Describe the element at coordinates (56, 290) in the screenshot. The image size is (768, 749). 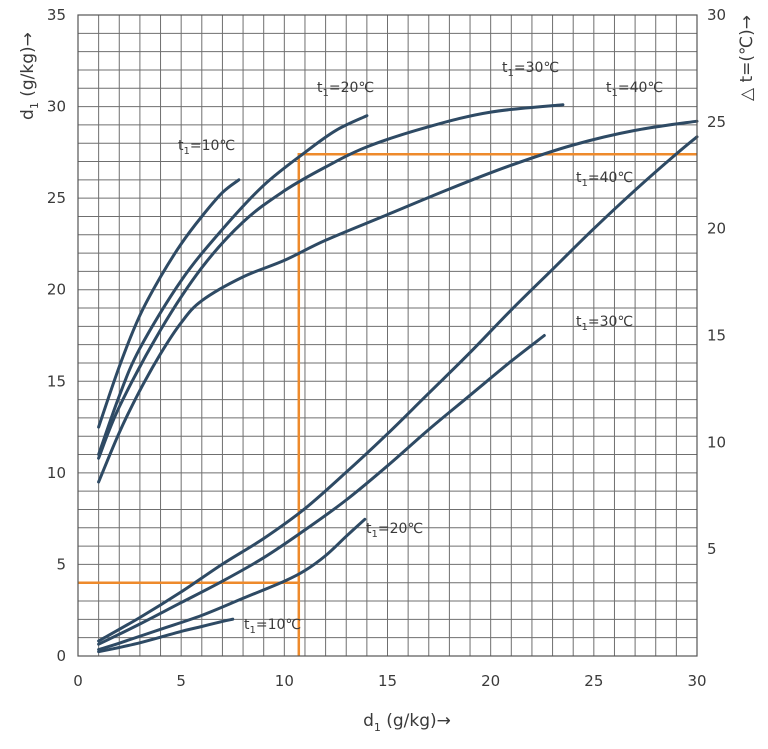
I see `y-tick-label: 20` at that location.